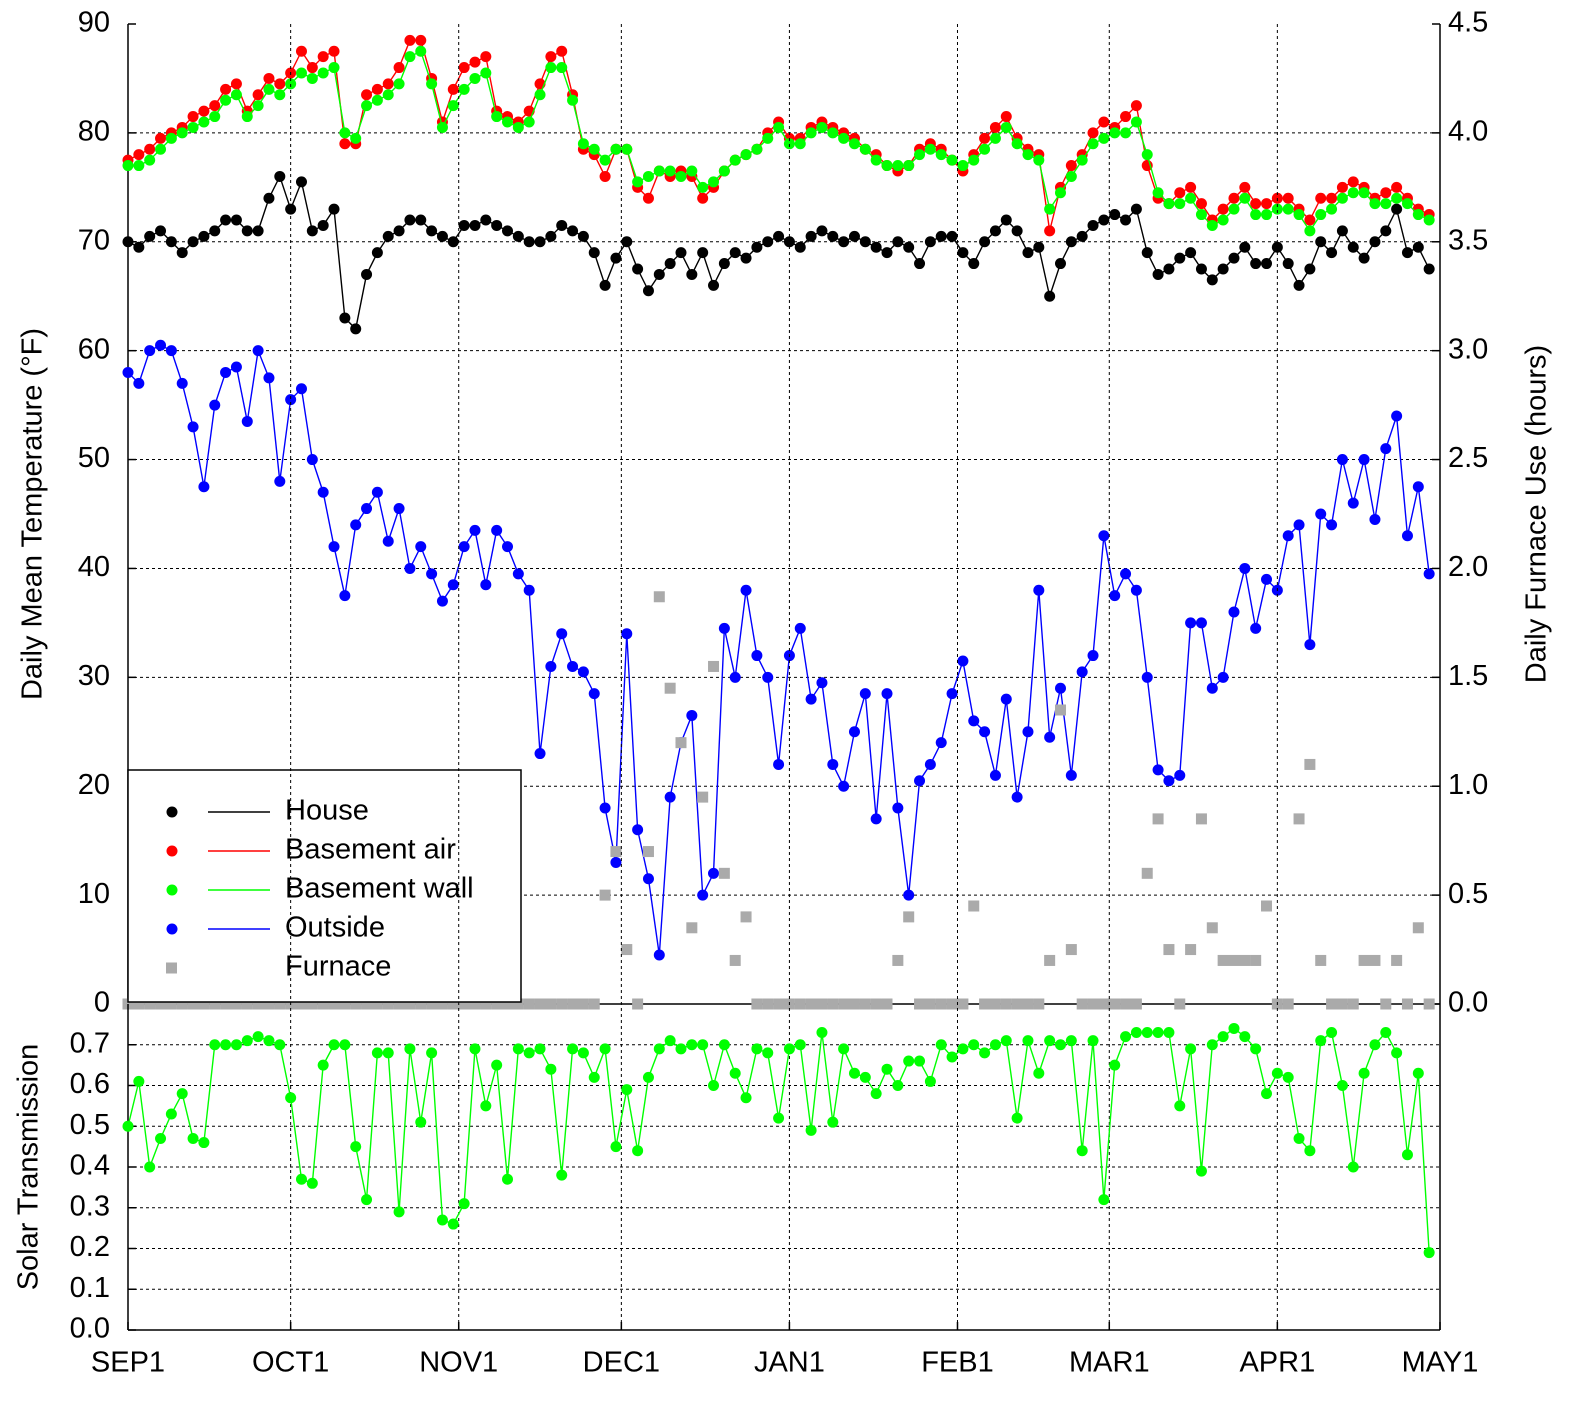  Describe the element at coordinates (789, 1363) in the screenshot. I see `x-tick-label: JAN1` at that location.